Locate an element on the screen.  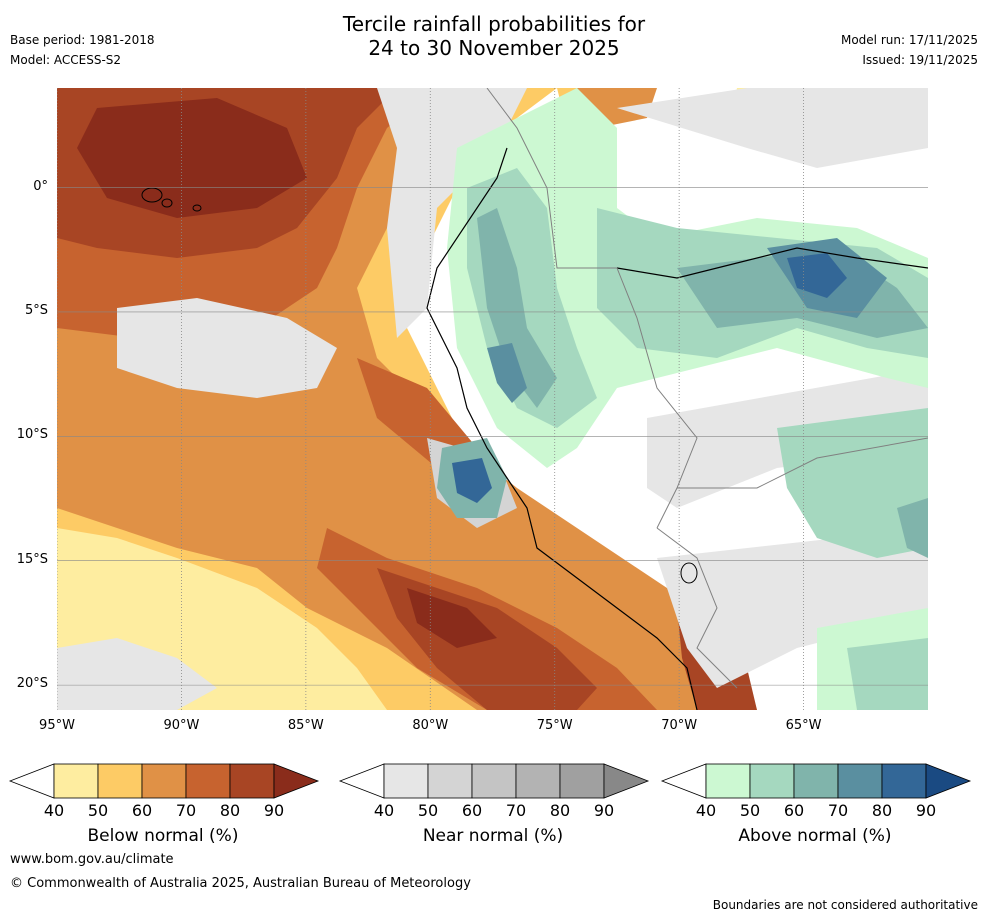
lon-tick-75w: 75°W is located at coordinates (554, 725).